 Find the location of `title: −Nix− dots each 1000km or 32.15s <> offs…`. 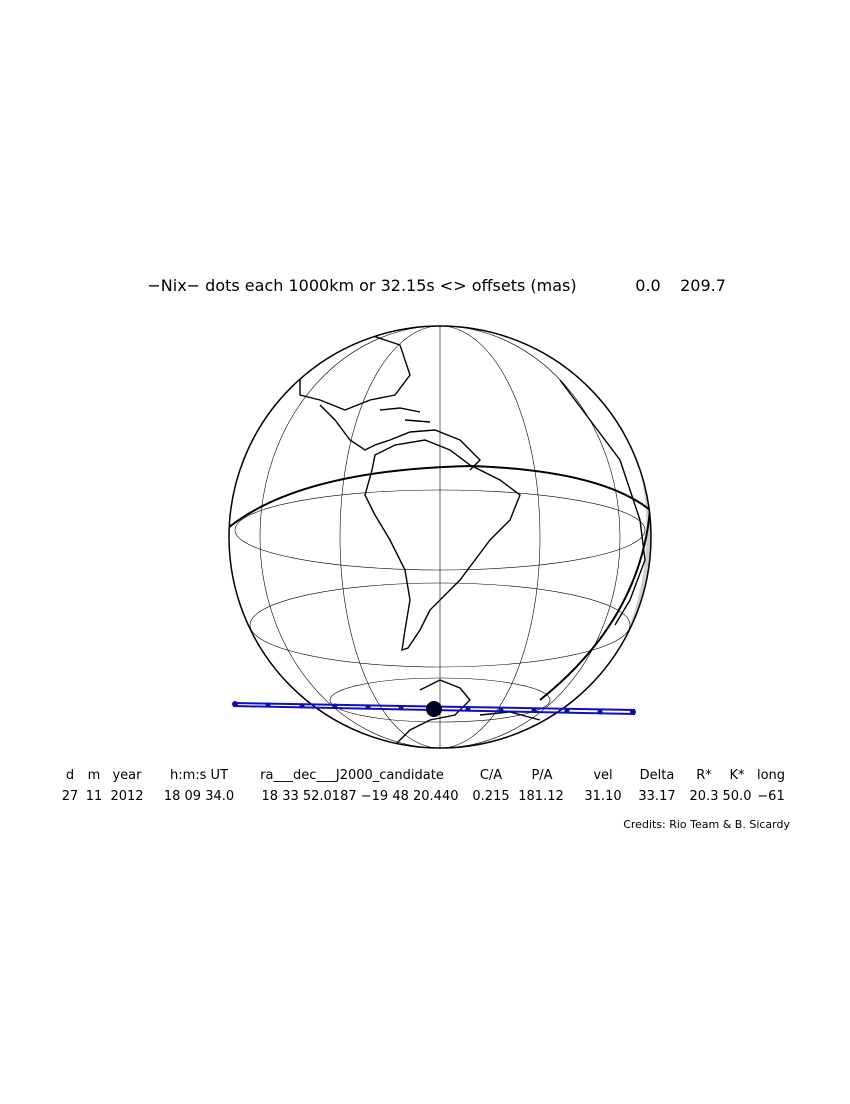

title: −Nix− dots each 1000km or 32.15s <> offs… is located at coordinates (361, 285).